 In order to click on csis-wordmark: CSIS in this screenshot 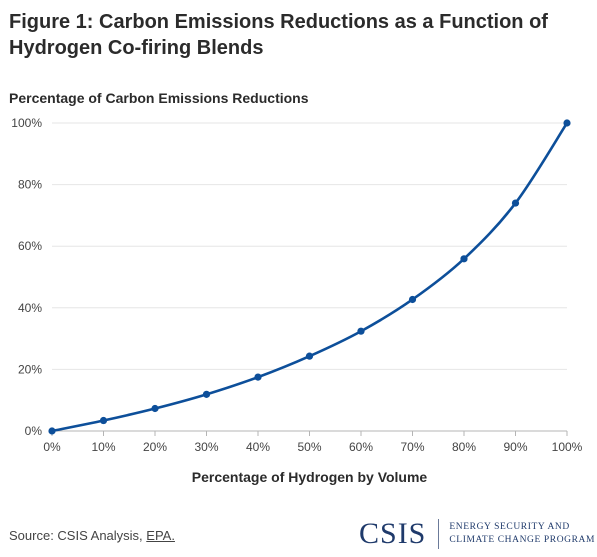, I will do `click(393, 533)`.